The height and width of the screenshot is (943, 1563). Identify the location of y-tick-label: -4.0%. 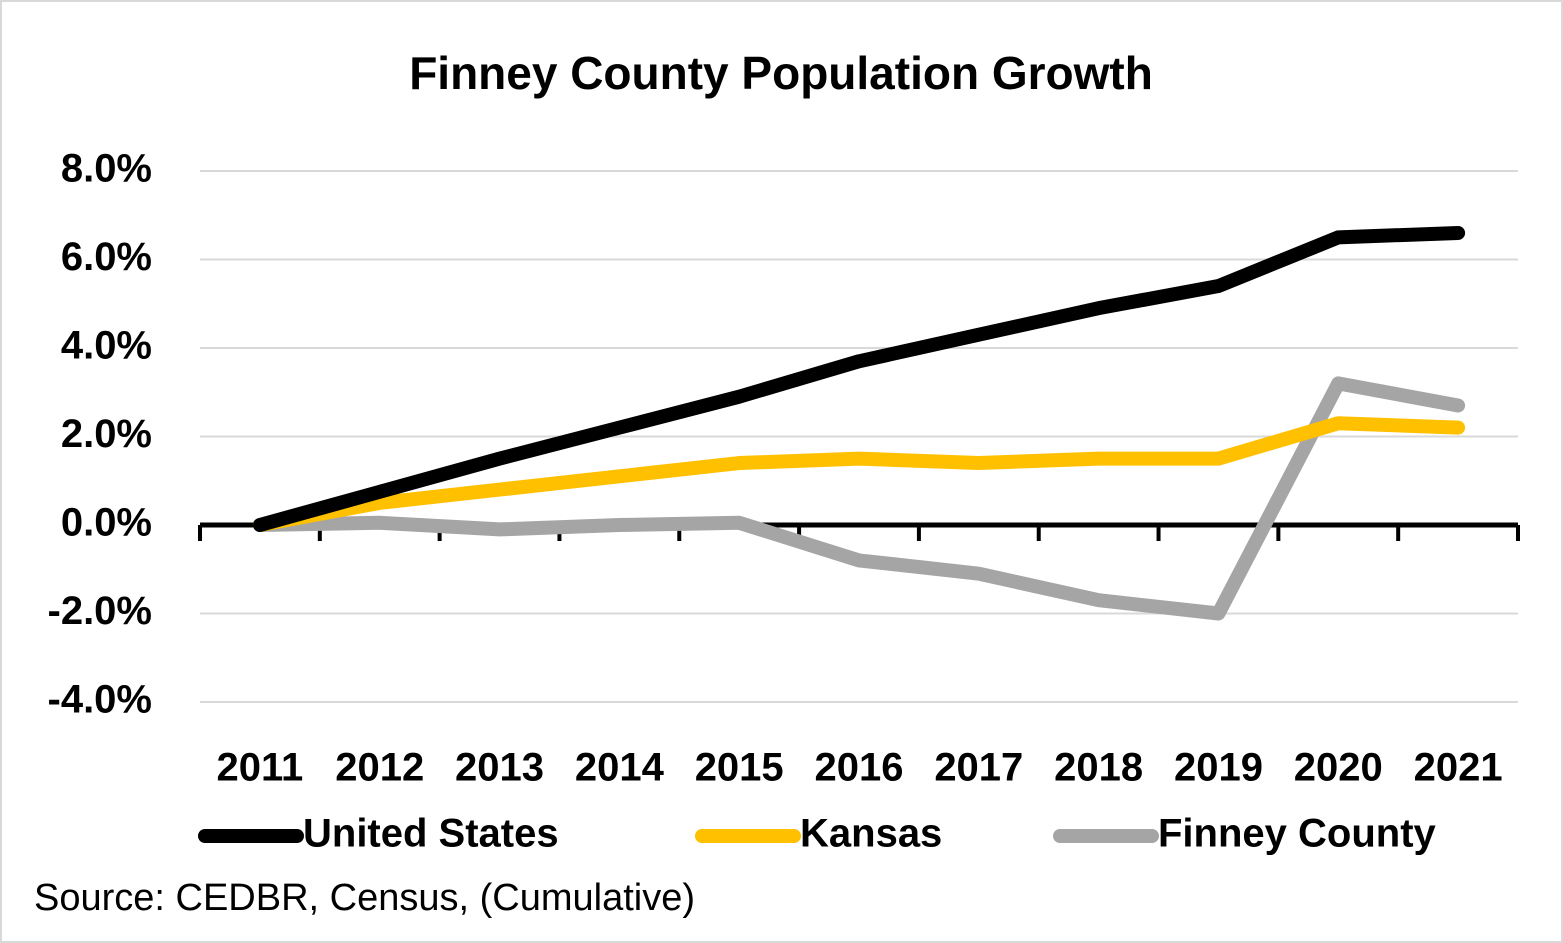
(100, 700).